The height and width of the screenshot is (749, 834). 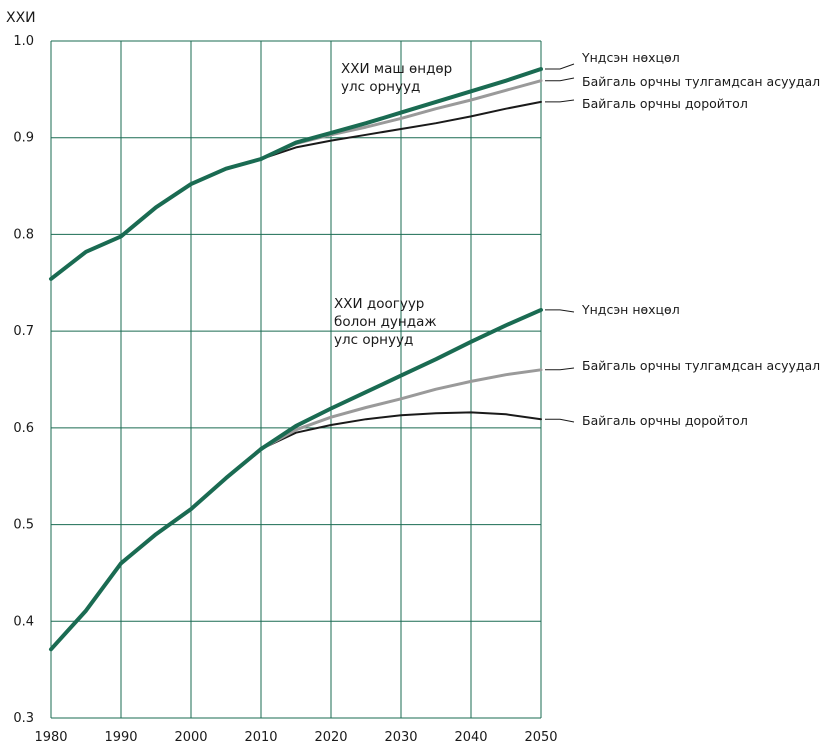 I want to click on group-label-g1-line2: улс орнууд, so click(x=373, y=340).